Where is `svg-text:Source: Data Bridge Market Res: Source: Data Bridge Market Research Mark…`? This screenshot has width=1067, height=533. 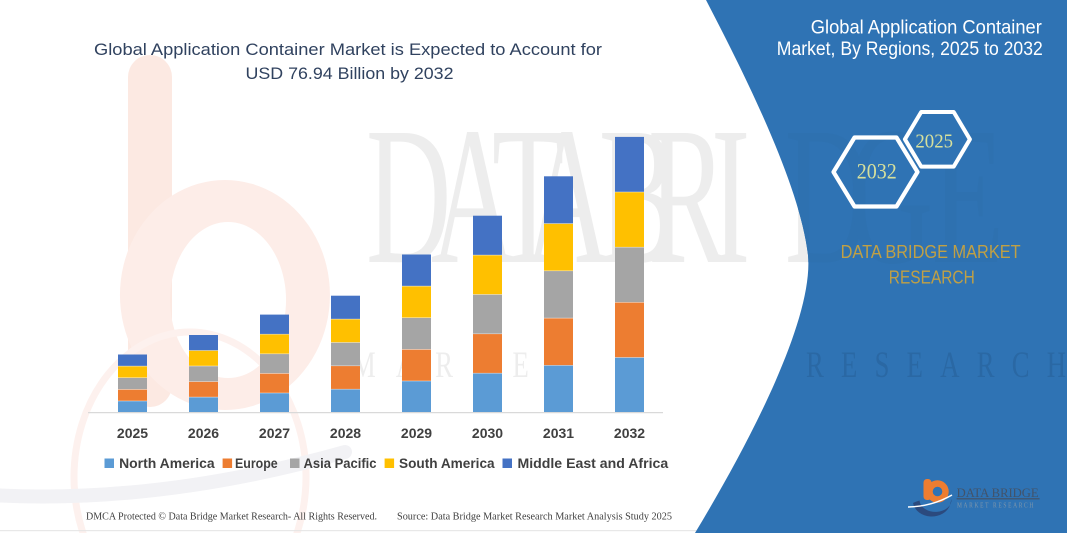 svg-text:Source: Data Bridge Market Res: Source: Data Bridge Market Research Mark… is located at coordinates (534, 517).